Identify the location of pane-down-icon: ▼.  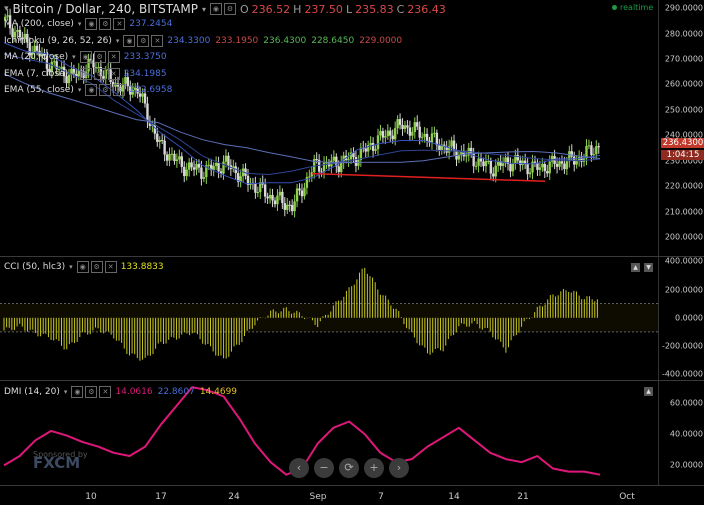
(648, 267).